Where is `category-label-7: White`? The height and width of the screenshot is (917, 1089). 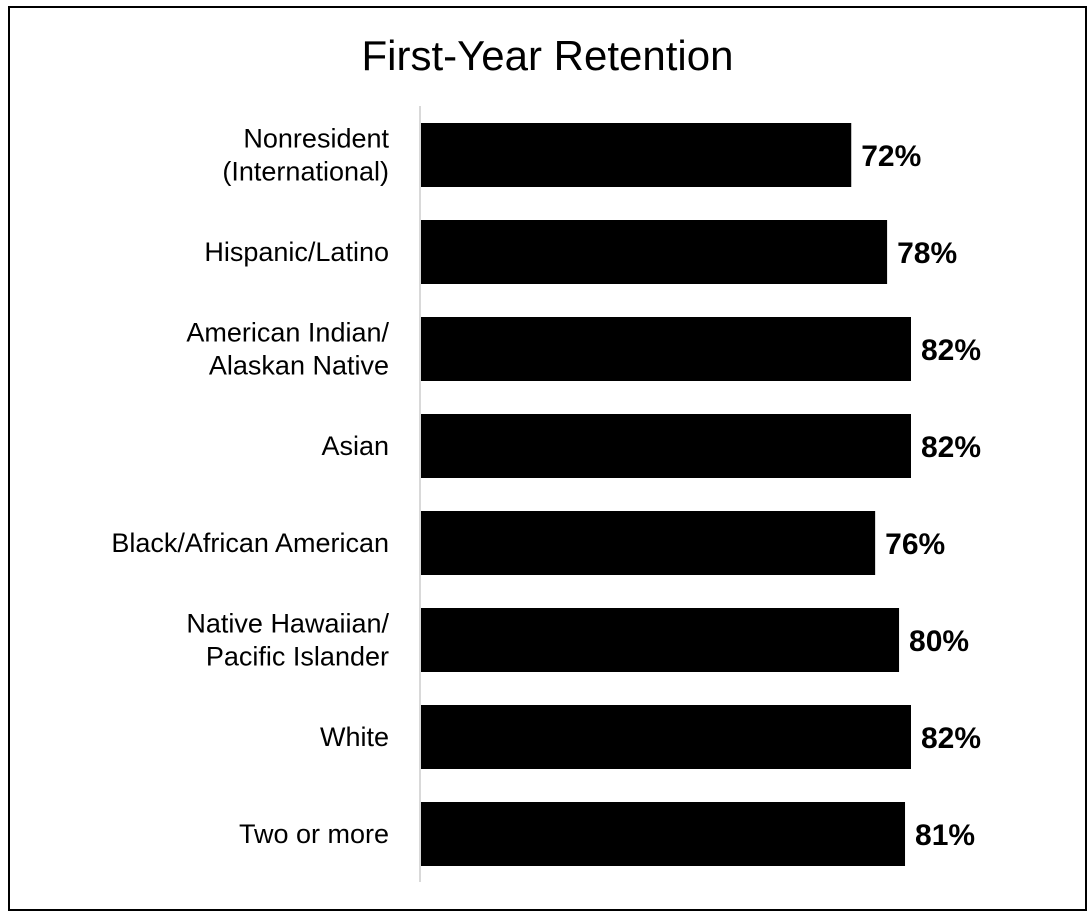
category-label-7: White is located at coordinates (354, 737).